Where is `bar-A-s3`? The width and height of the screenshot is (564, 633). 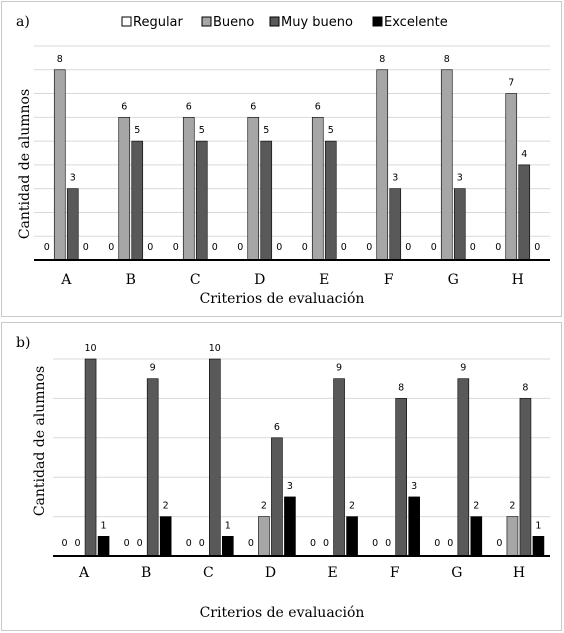 bar-A-s3 is located at coordinates (103, 546).